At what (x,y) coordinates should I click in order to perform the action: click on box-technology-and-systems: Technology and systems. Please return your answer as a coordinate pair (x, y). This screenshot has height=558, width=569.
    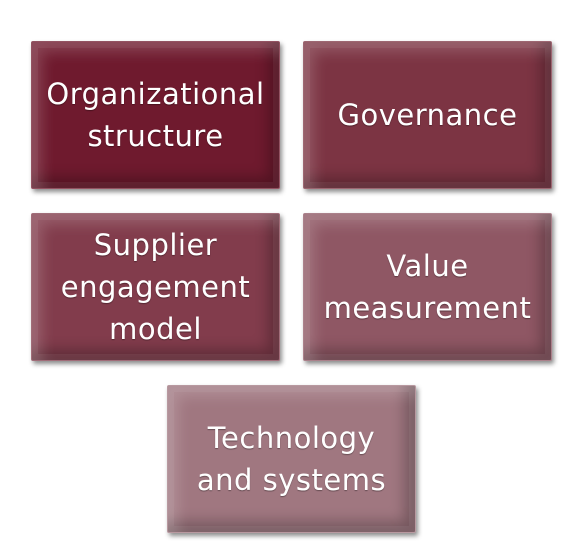
    Looking at the image, I should click on (291, 459).